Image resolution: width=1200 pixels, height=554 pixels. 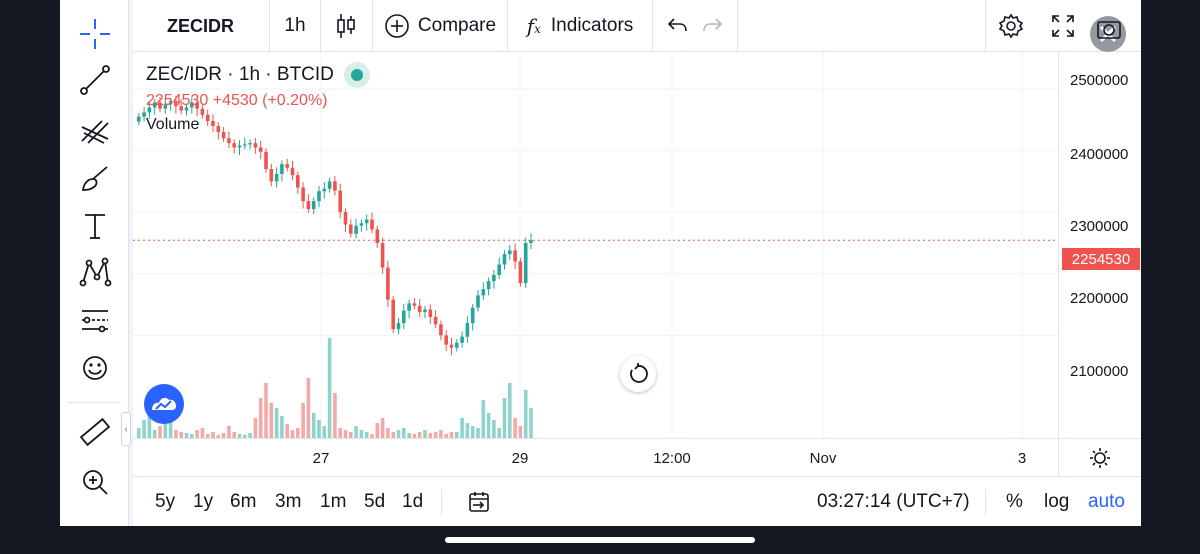 What do you see at coordinates (1057, 501) in the screenshot?
I see `log-scale-button: log` at bounding box center [1057, 501].